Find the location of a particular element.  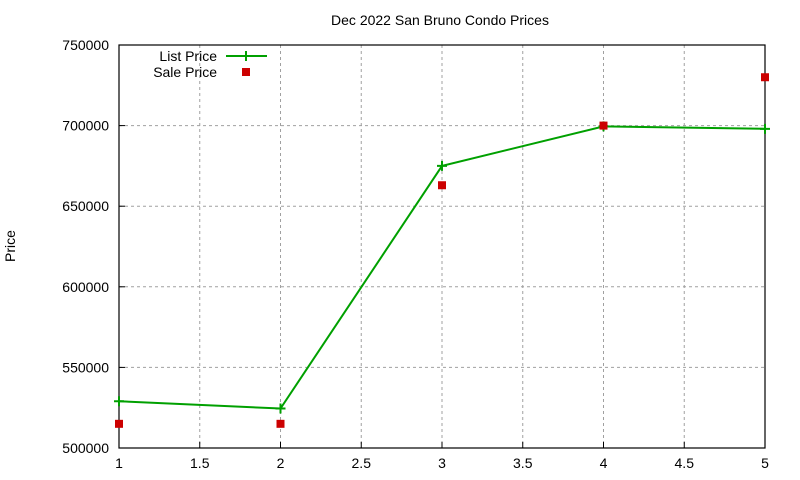

x-tick-label: 1.5 is located at coordinates (200, 463).